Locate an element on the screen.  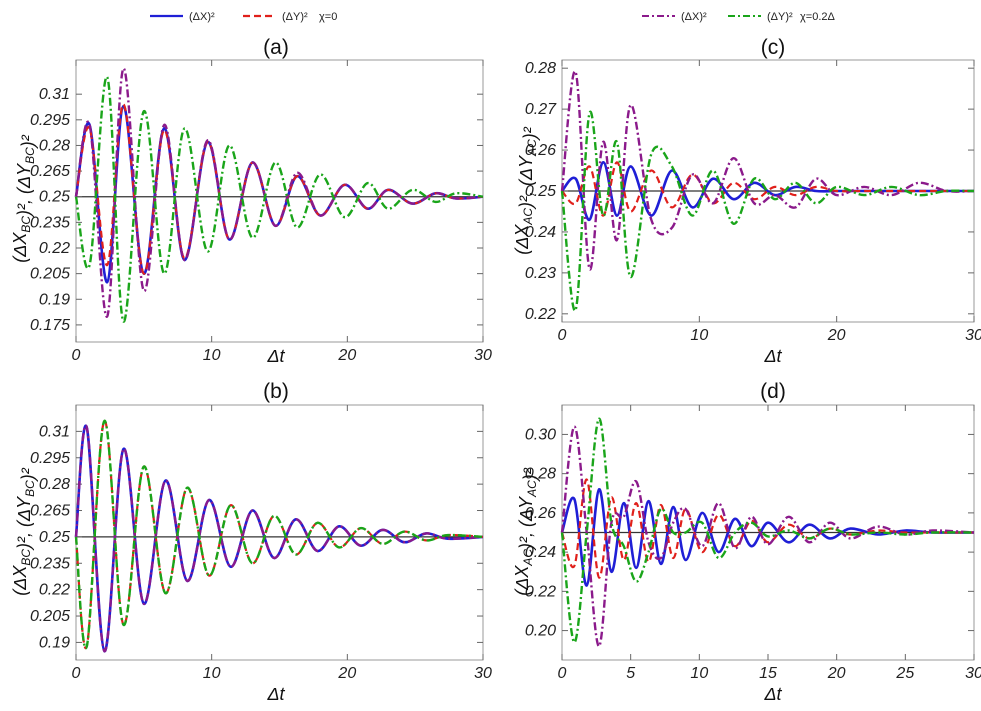
y-tick-label: 0.27 is located at coordinates (541, 109).